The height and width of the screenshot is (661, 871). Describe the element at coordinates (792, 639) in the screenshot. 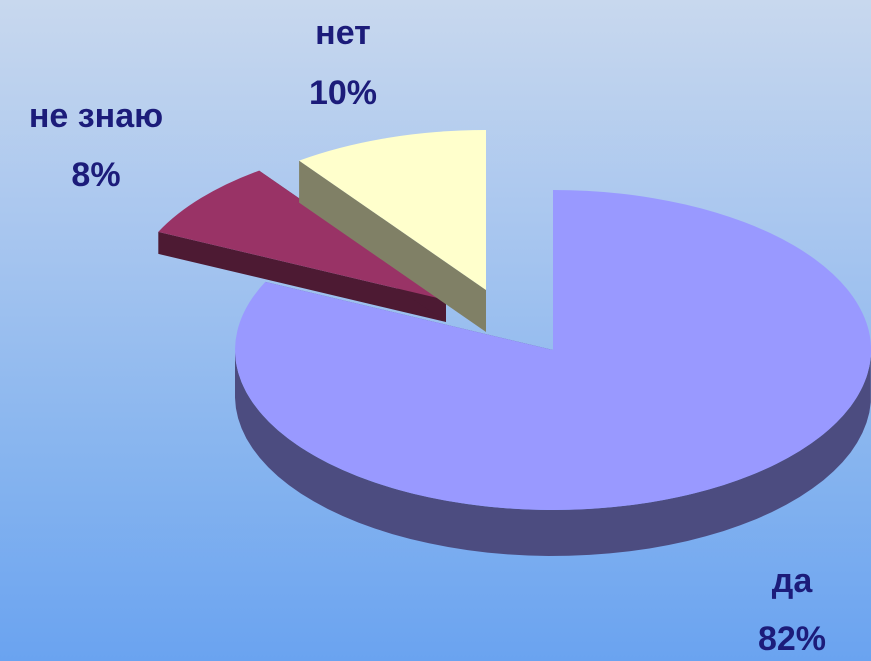

I see `slice-label-yes-value: 82%` at that location.